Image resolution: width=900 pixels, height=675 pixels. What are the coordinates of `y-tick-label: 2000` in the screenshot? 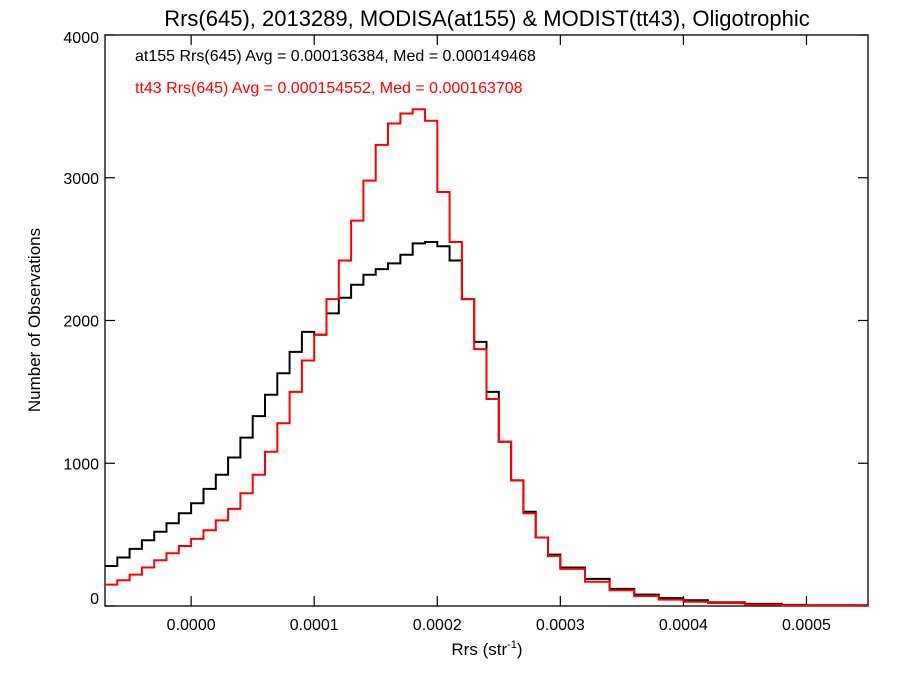 It's located at (81, 322).